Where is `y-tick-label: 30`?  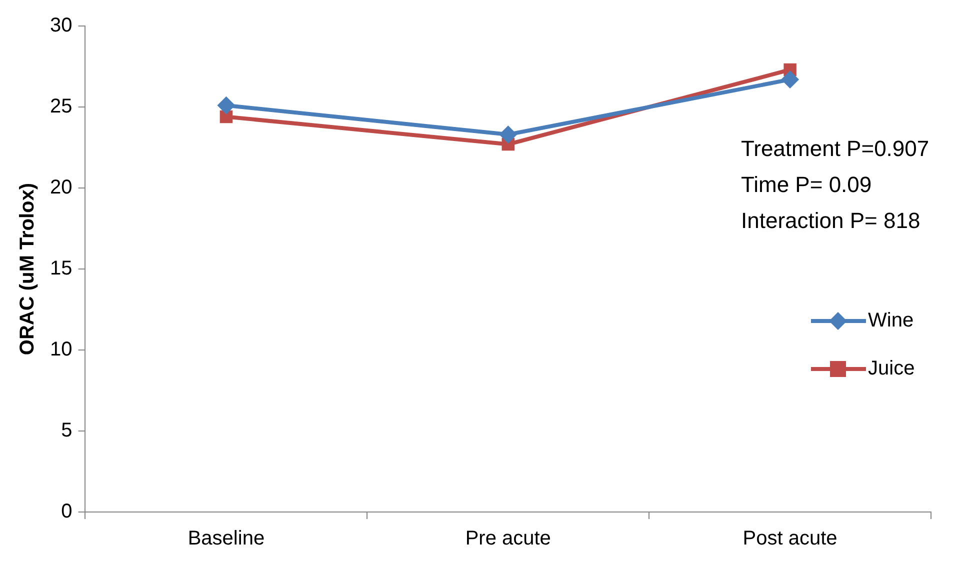 y-tick-label: 30 is located at coordinates (61, 25).